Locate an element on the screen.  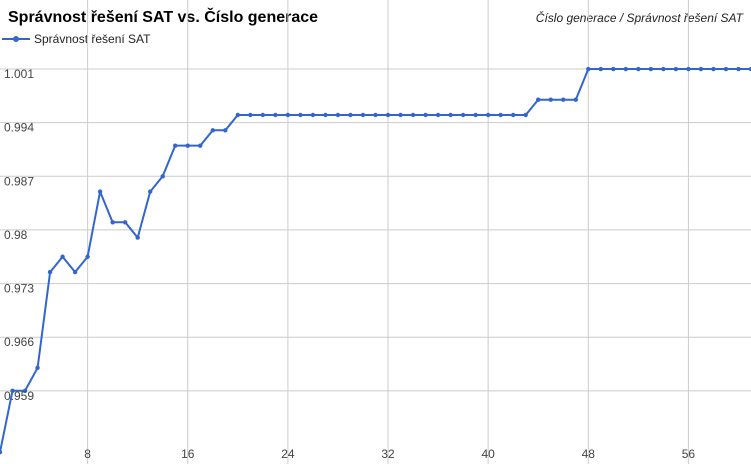
y-tick-label: 0.973 is located at coordinates (19, 289).